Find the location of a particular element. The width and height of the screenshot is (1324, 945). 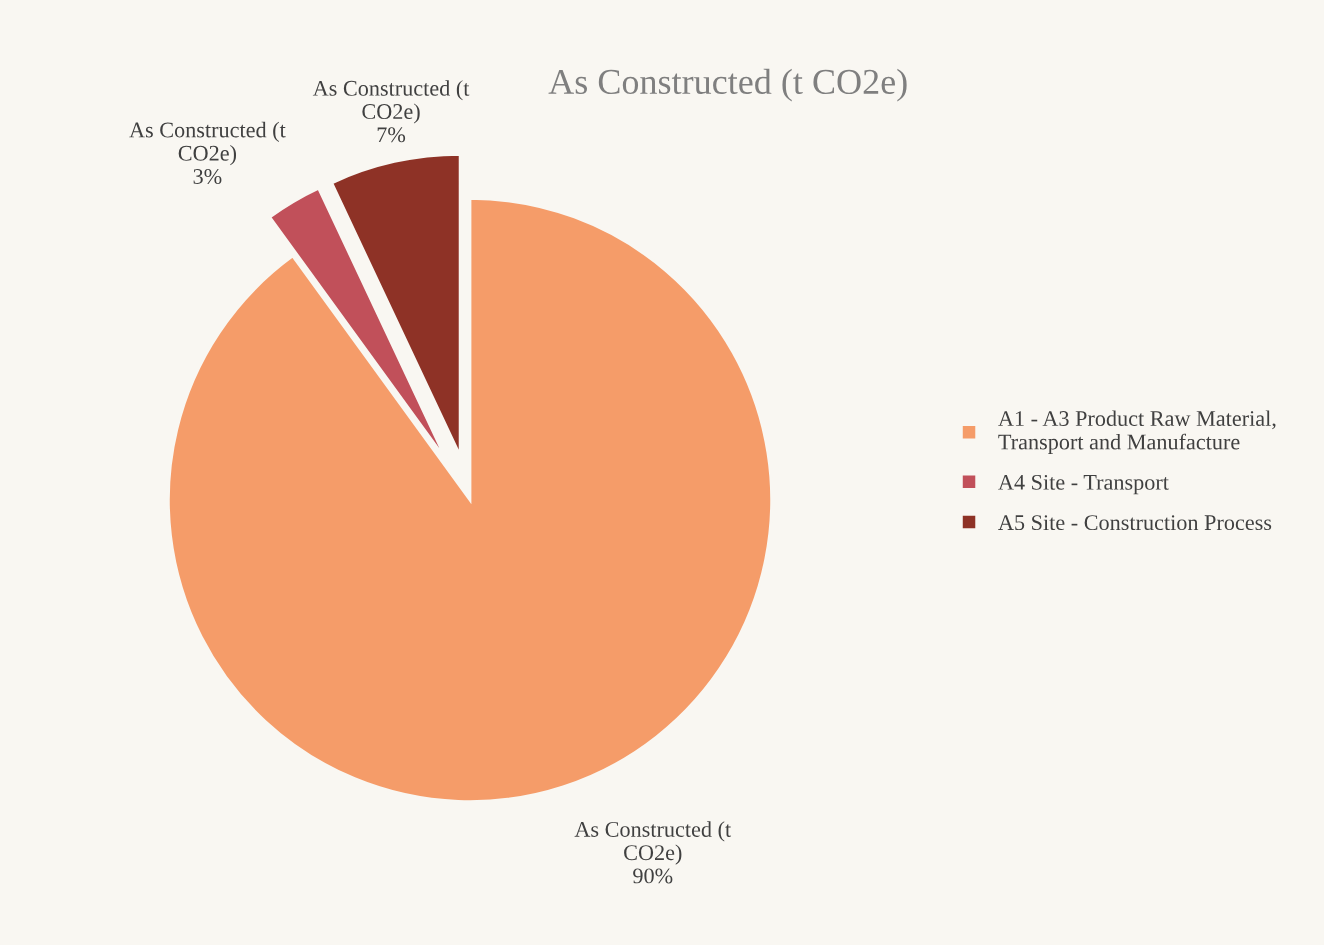

legend-label: A4 Site - Transport is located at coordinates (1083, 484).